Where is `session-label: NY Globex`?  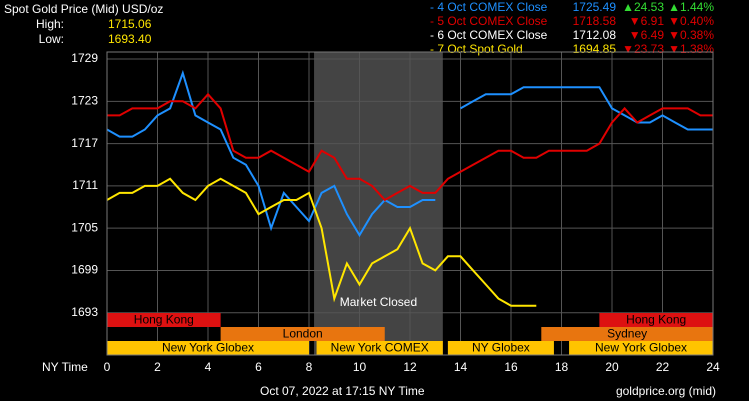
session-label: NY Globex is located at coordinates (501, 348).